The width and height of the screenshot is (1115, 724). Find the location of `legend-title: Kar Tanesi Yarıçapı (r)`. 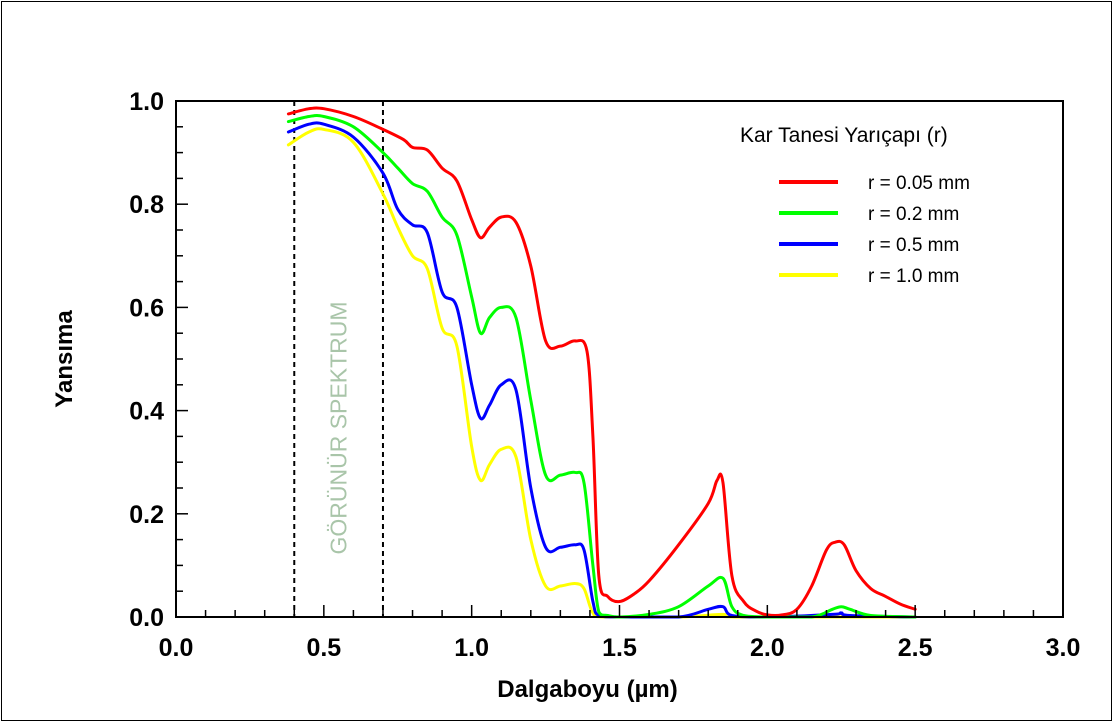

legend-title: Kar Tanesi Yarıçapı (r) is located at coordinates (844, 135).